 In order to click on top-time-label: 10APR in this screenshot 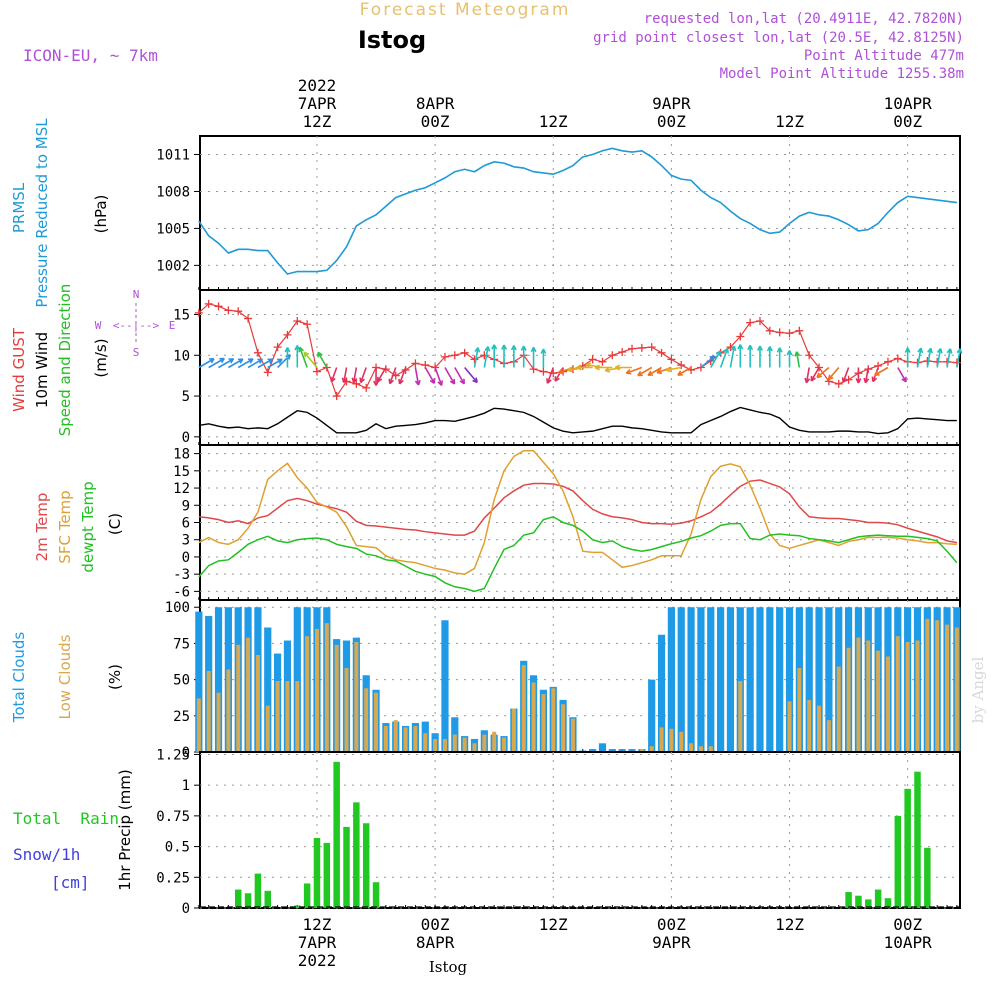, I will do `click(908, 103)`.